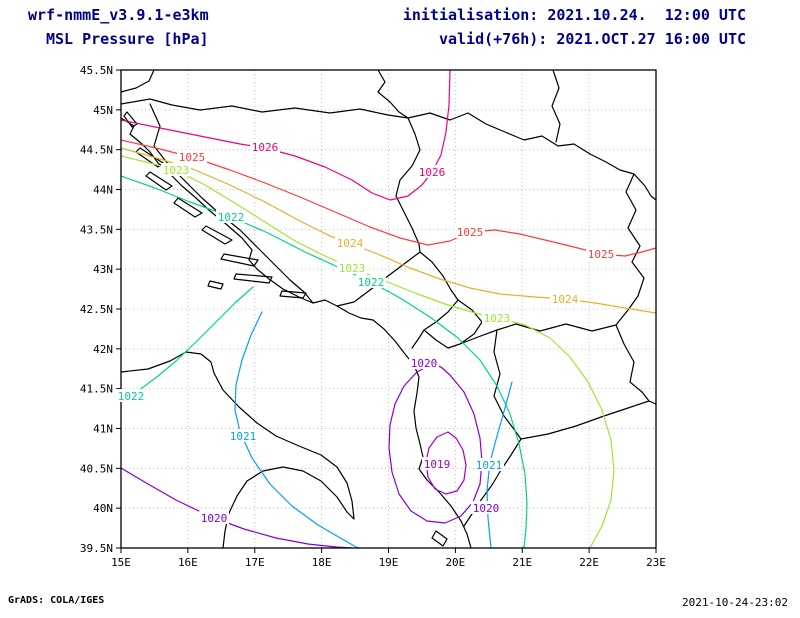 The height and width of the screenshot is (618, 800). I want to click on isobar-1019-low-loop, so click(446, 463).